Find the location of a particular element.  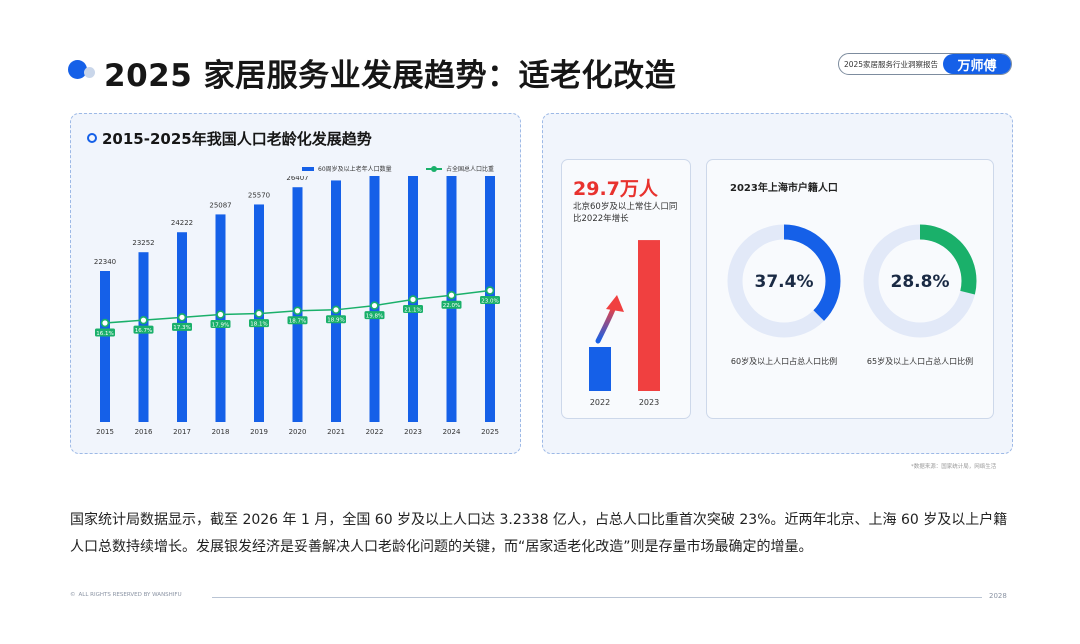

donut-value-label: 28.8% is located at coordinates (920, 282).